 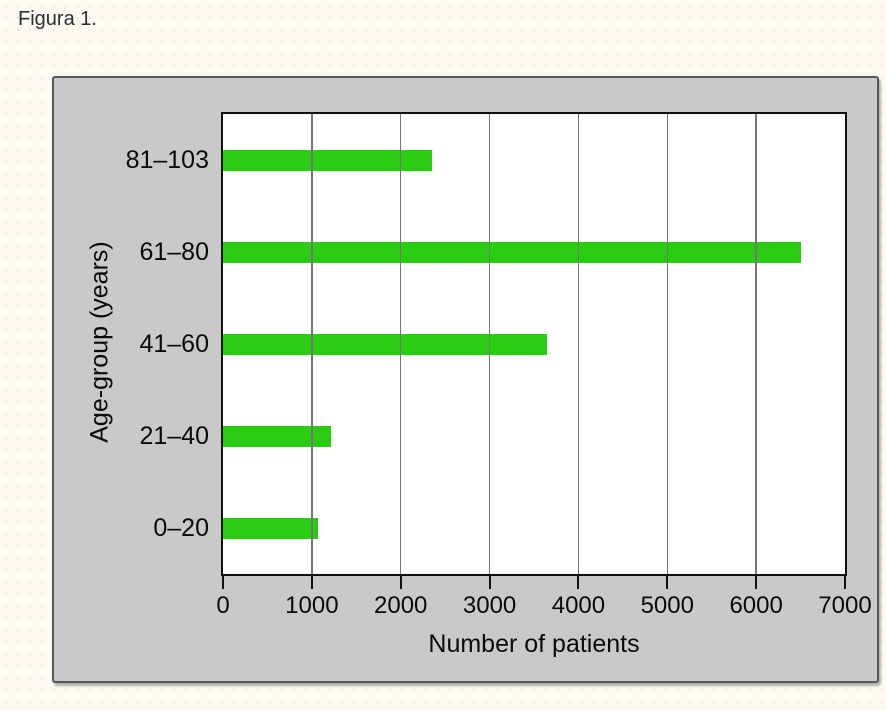 What do you see at coordinates (327, 160) in the screenshot?
I see `bar-81–103` at bounding box center [327, 160].